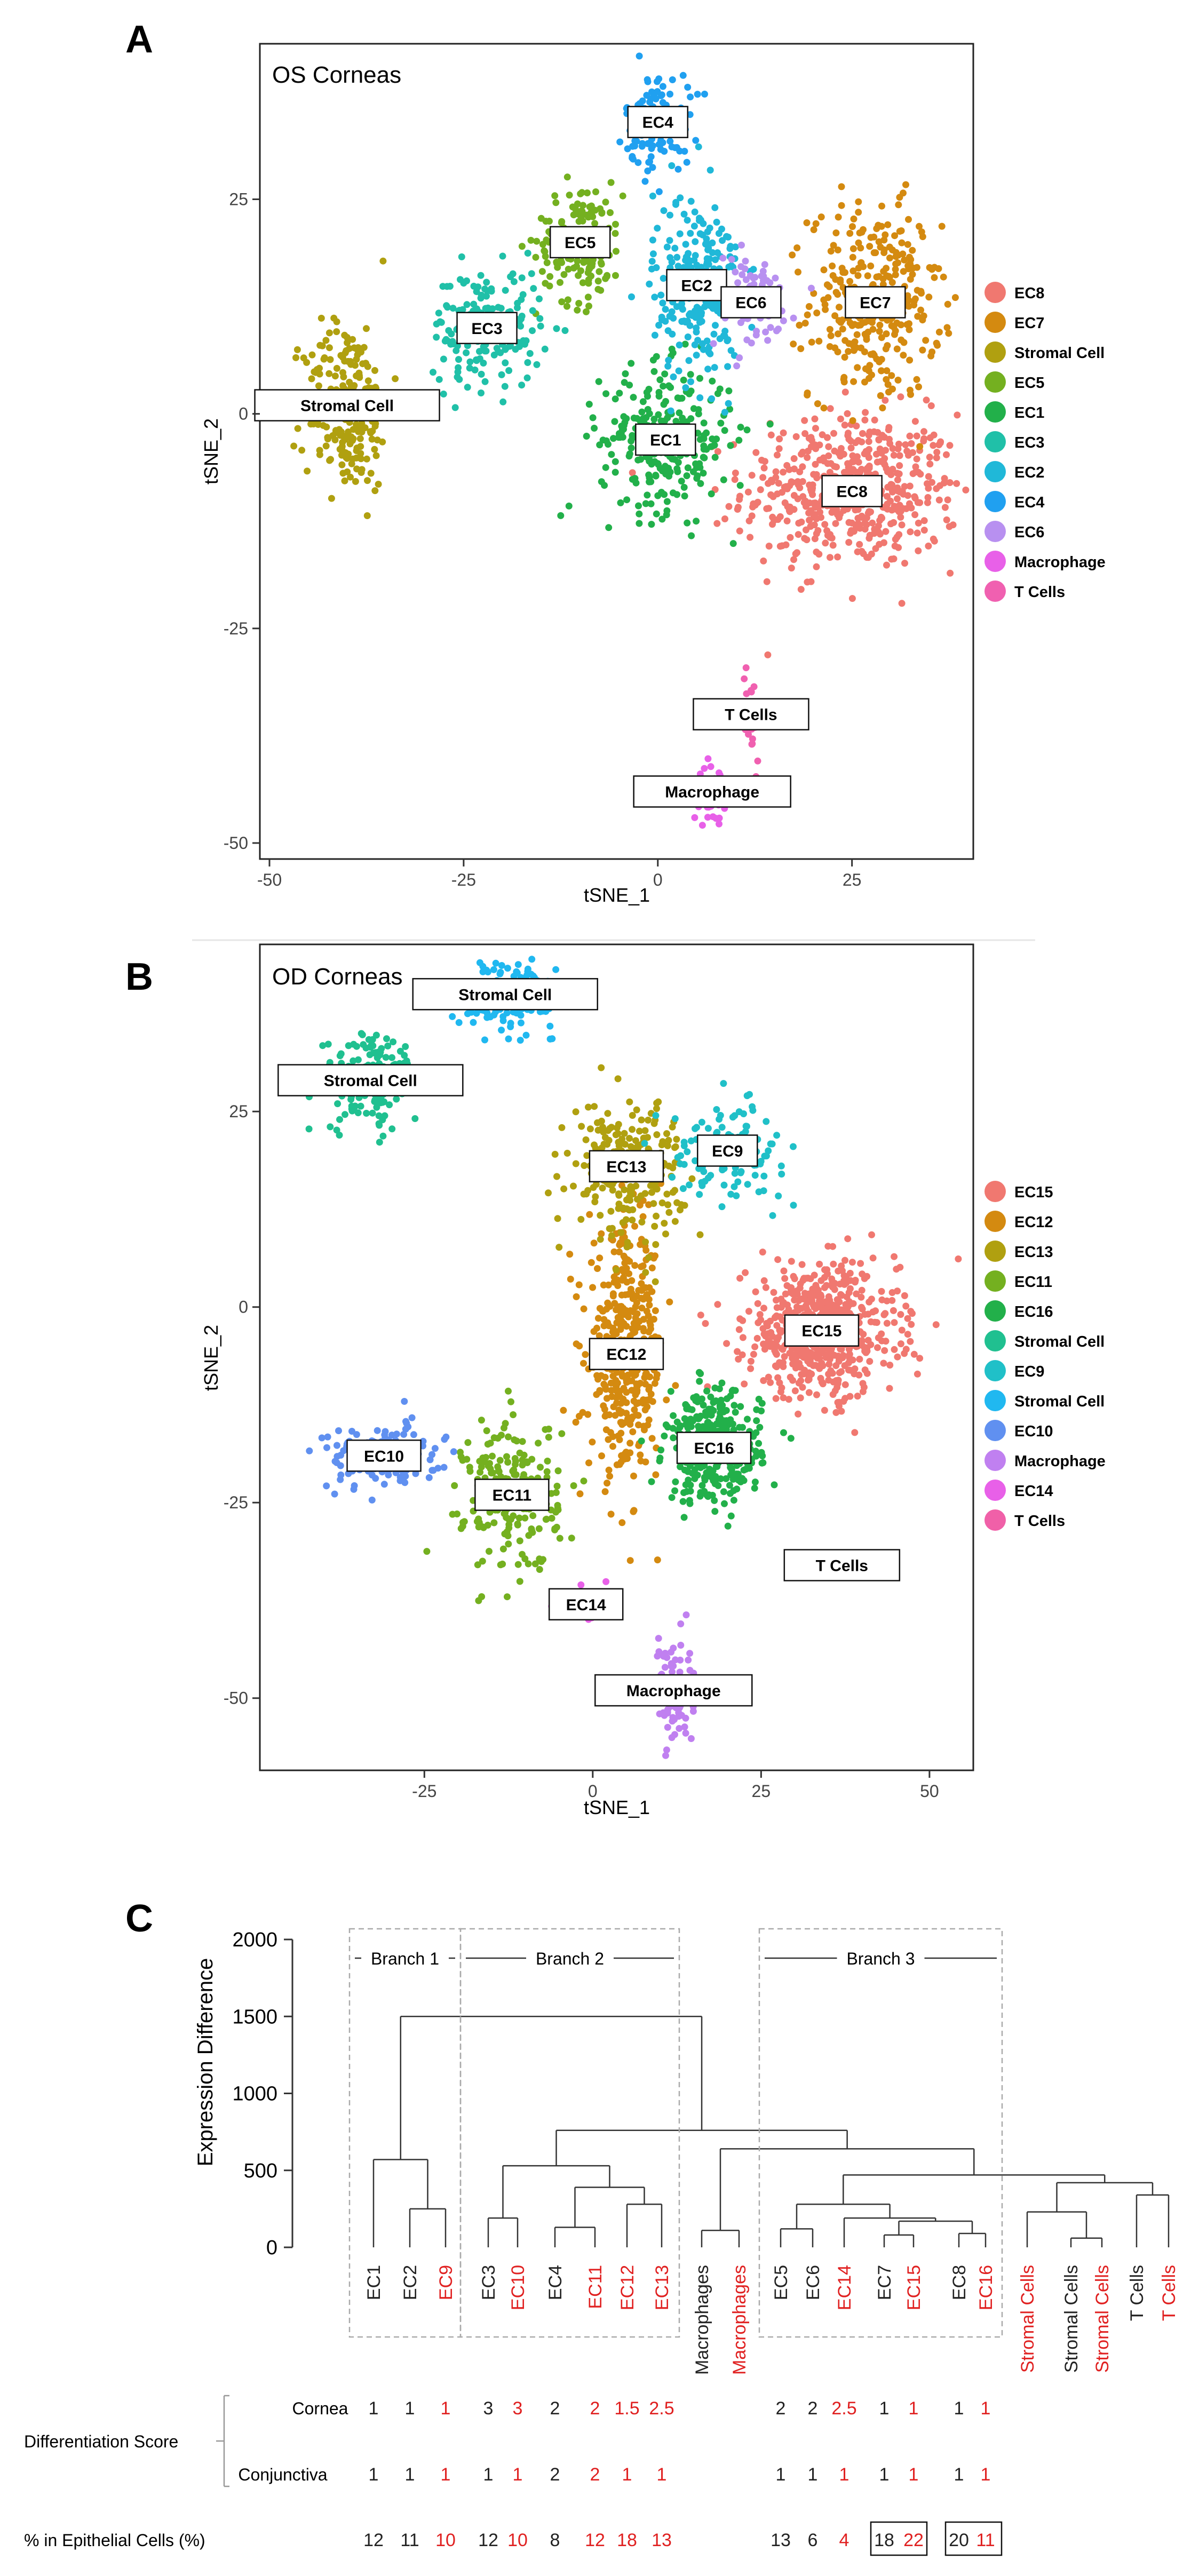 The image size is (1199, 2576). I want to click on legend-label: EC15, so click(1033, 1192).